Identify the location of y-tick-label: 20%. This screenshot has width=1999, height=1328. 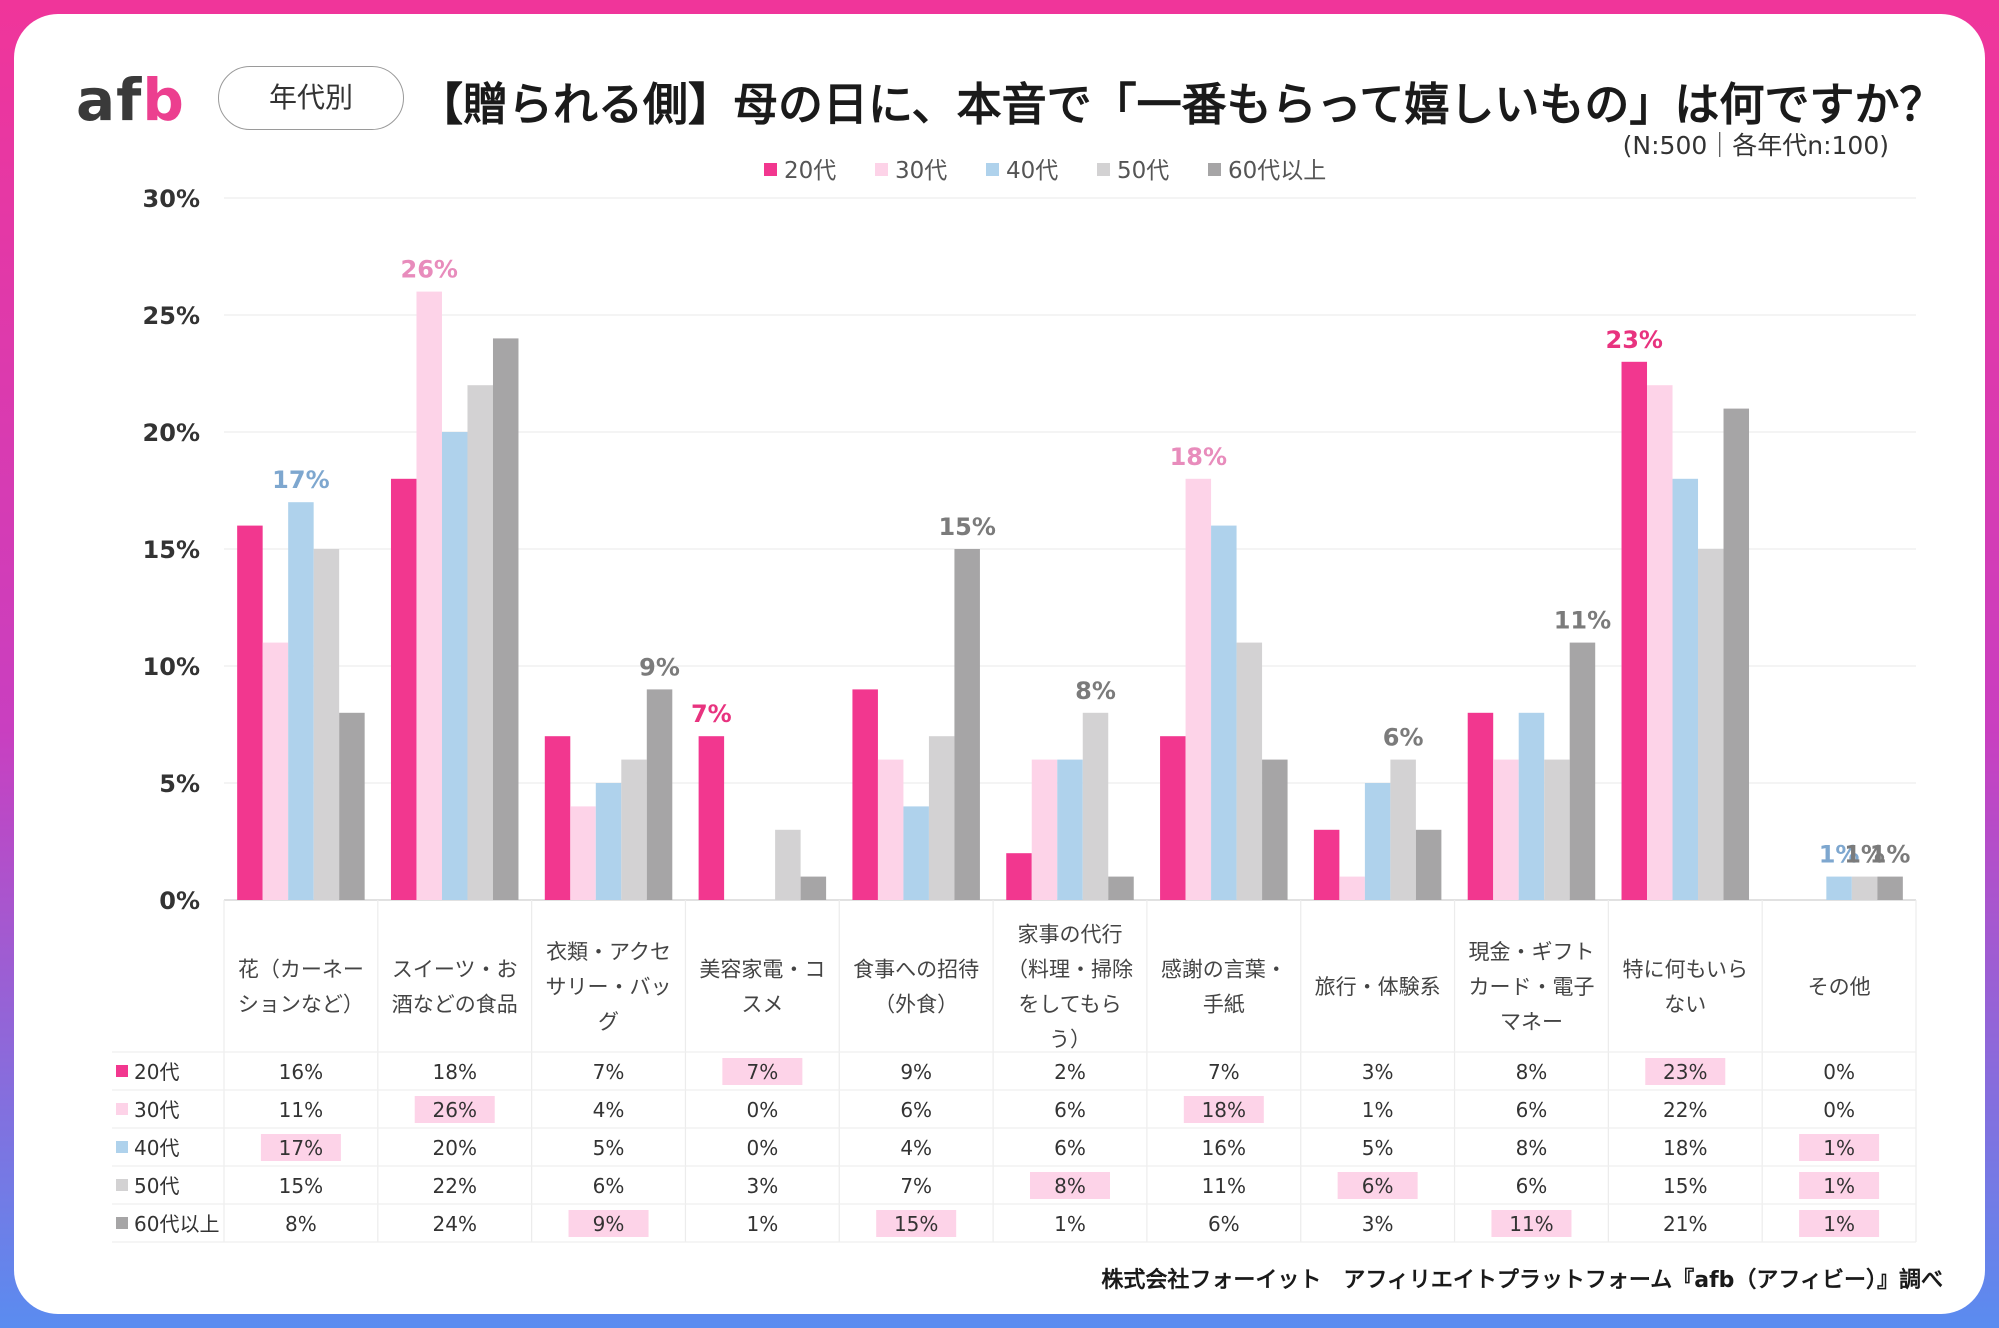
(171, 433).